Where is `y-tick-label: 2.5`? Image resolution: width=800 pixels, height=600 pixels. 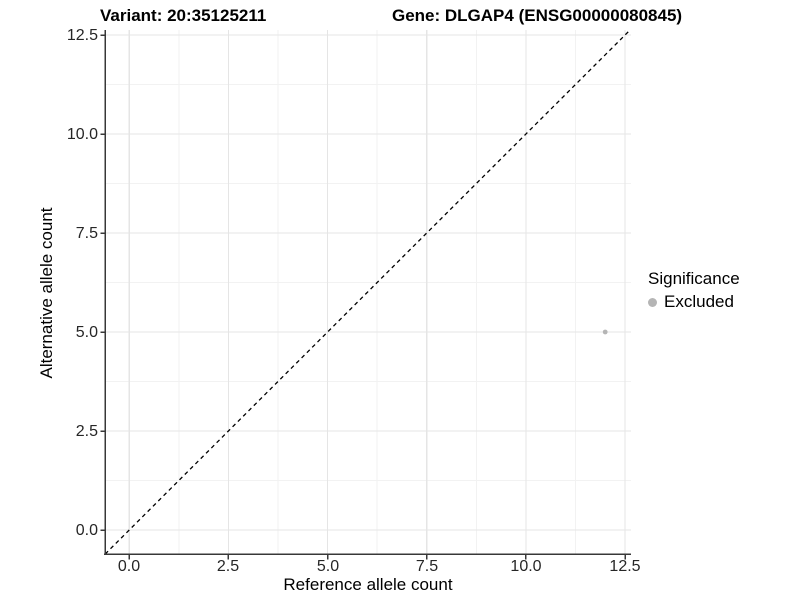
y-tick-label: 2.5 is located at coordinates (86, 431).